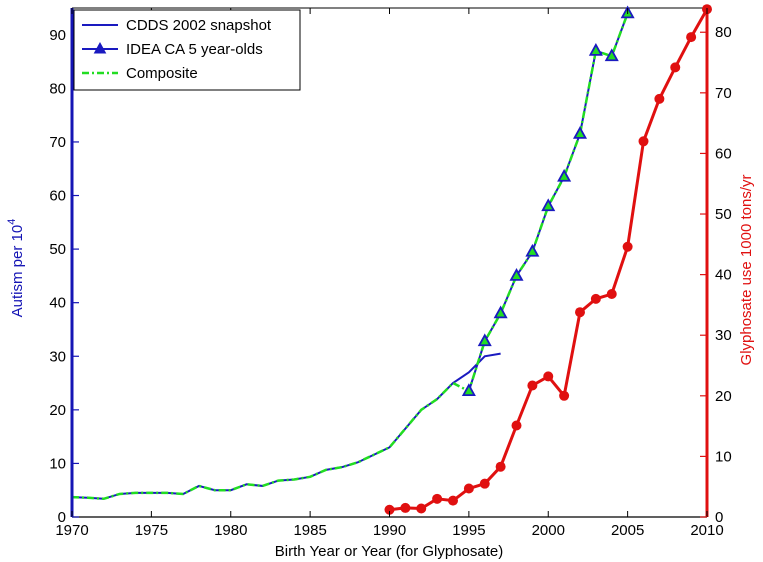  What do you see at coordinates (723, 456) in the screenshot?
I see `right-tick-label: 10` at bounding box center [723, 456].